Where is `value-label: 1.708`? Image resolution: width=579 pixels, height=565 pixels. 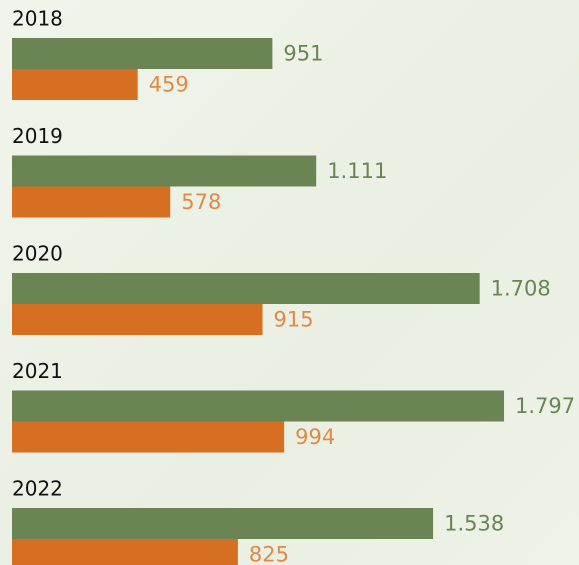
value-label: 1.708 is located at coordinates (521, 289).